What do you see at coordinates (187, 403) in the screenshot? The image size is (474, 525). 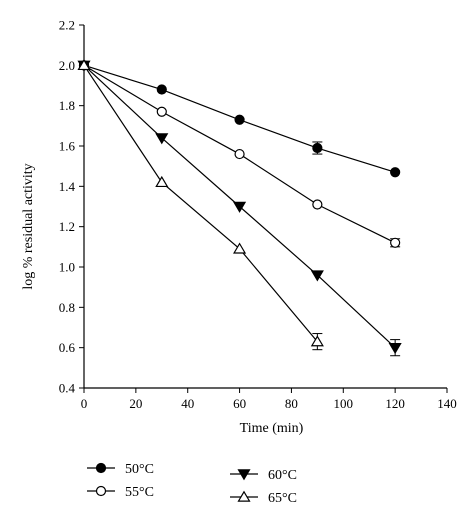 I see `x-tick-label: 40` at bounding box center [187, 403].